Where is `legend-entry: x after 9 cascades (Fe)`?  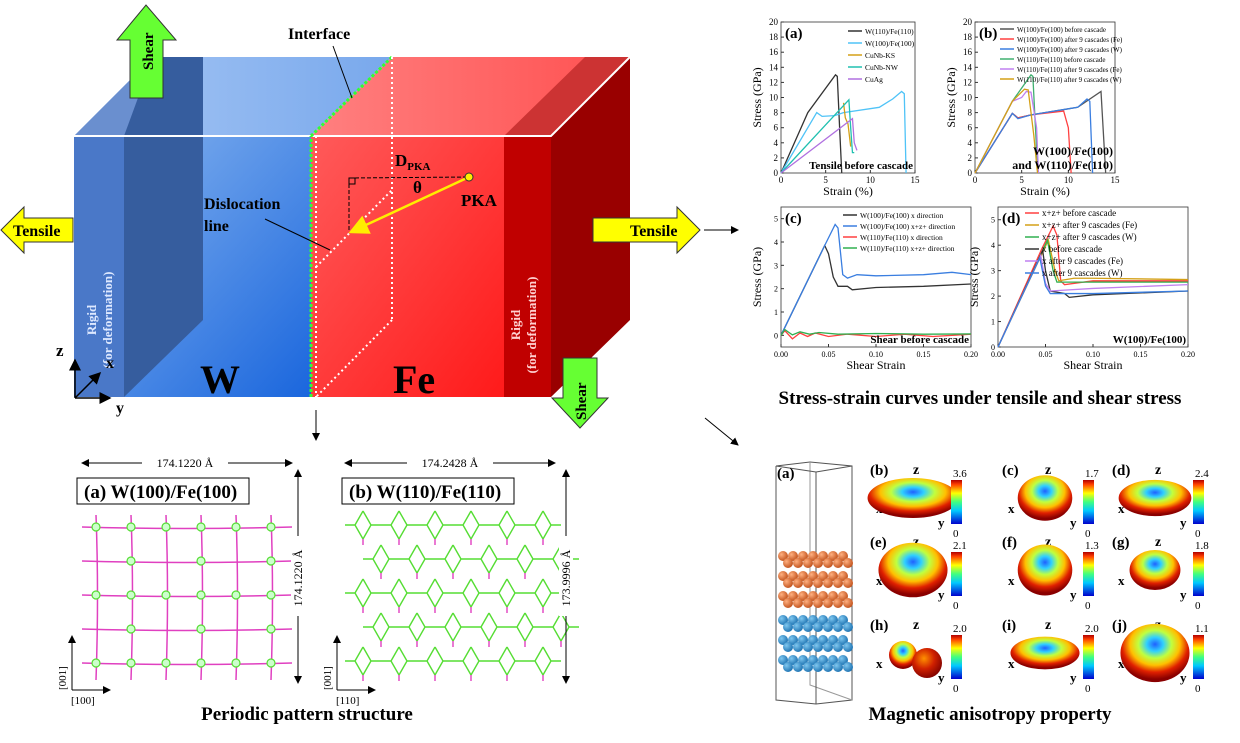
legend-entry: x after 9 cascades (Fe) is located at coordinates (1082, 261).